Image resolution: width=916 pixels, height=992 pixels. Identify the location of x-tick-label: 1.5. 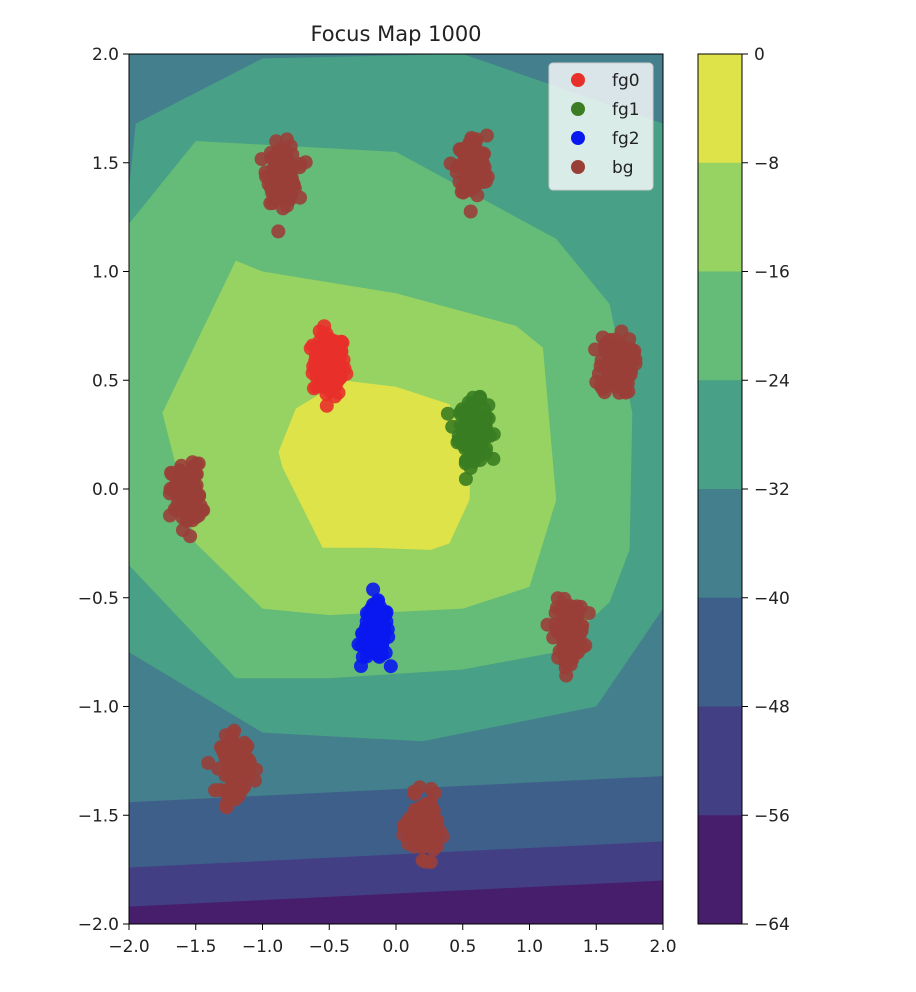
(596, 947).